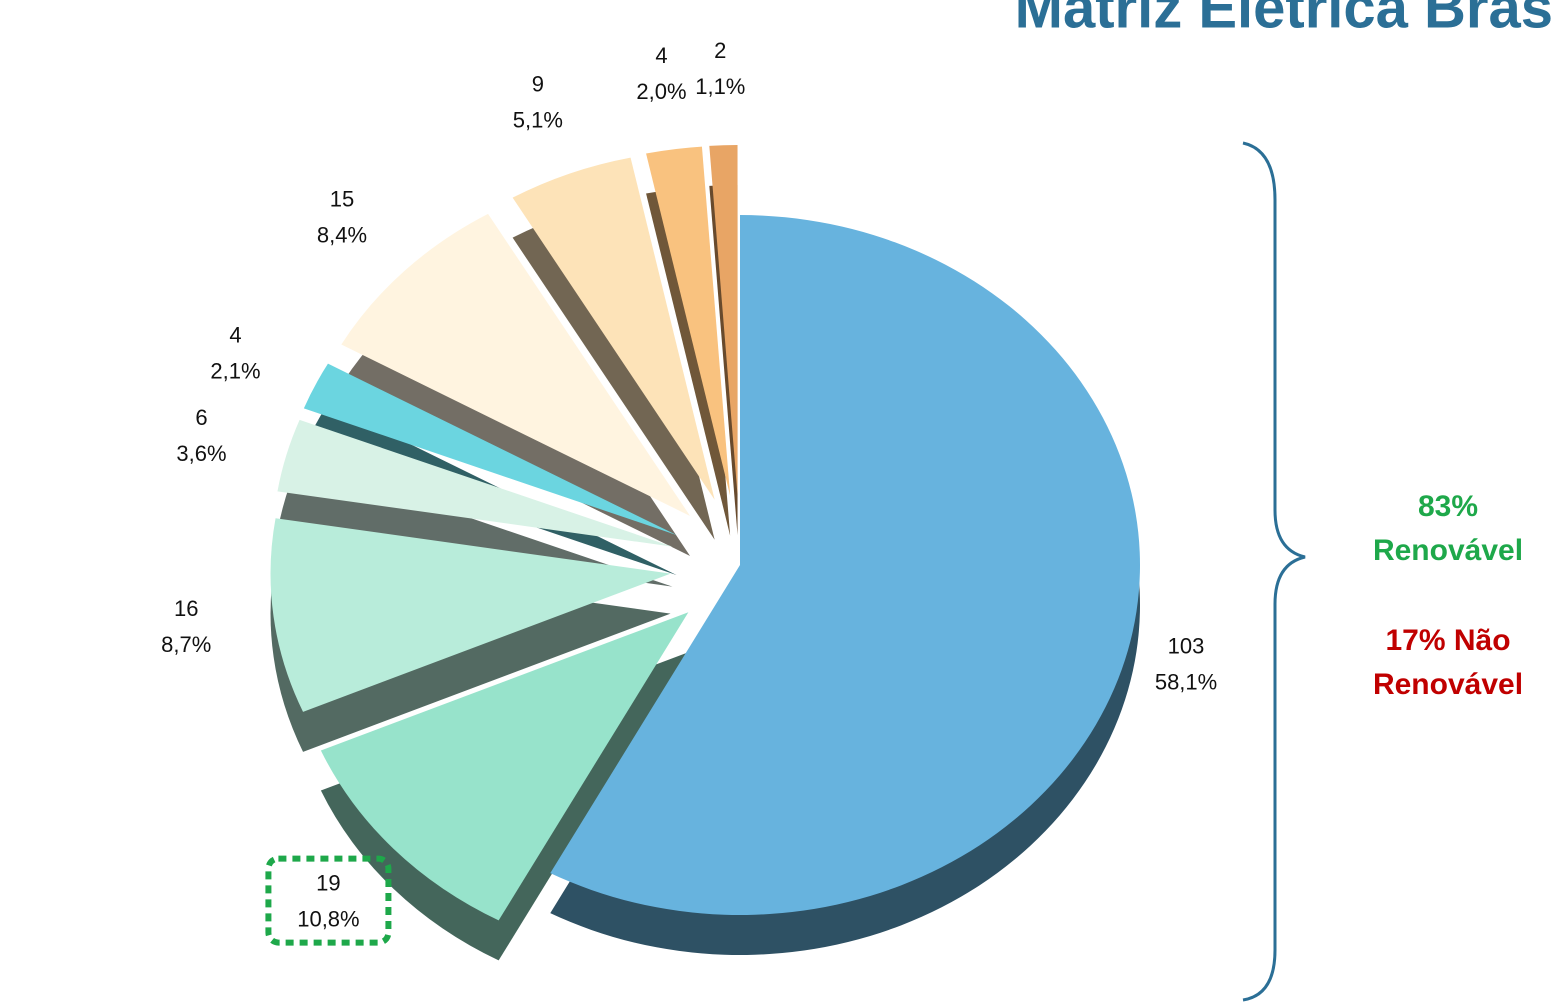 The image size is (1553, 1003). What do you see at coordinates (186, 608) in the screenshot?
I see `value-label: 16` at bounding box center [186, 608].